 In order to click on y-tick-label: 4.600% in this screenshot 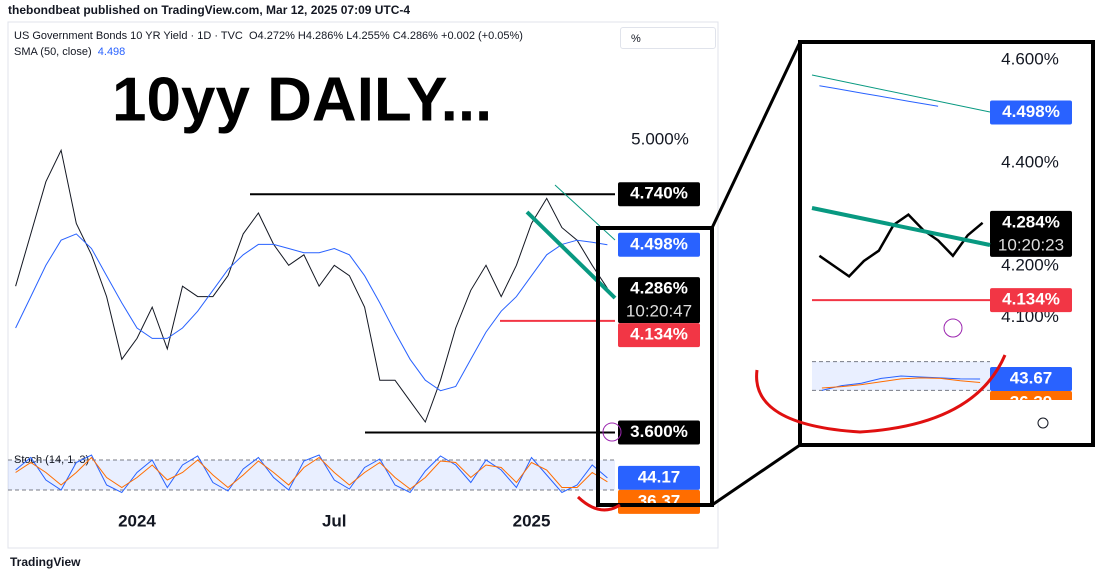, I will do `click(1030, 58)`.